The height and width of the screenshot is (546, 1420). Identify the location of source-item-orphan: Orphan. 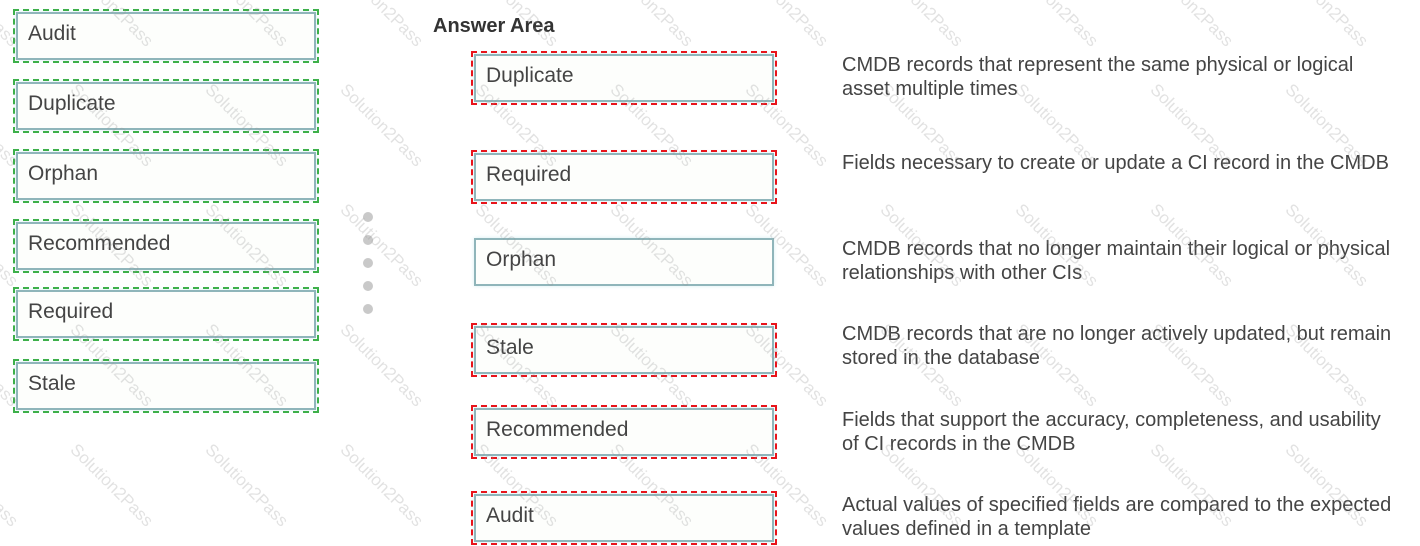
(166, 176).